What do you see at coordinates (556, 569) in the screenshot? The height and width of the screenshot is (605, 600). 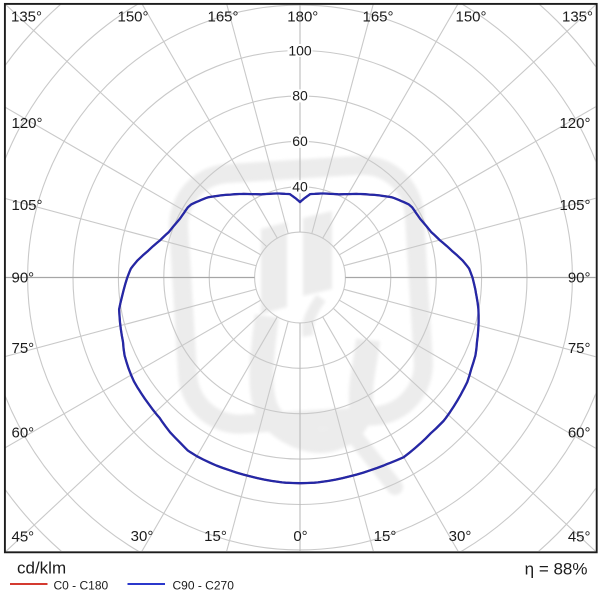 I see `svg-text: η = 88%` at bounding box center [556, 569].